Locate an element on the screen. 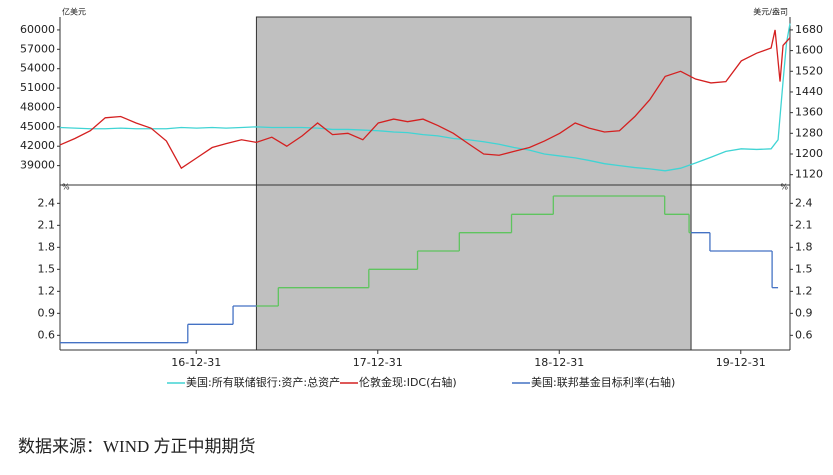  y2-tick-label: 1280 is located at coordinates (809, 132).